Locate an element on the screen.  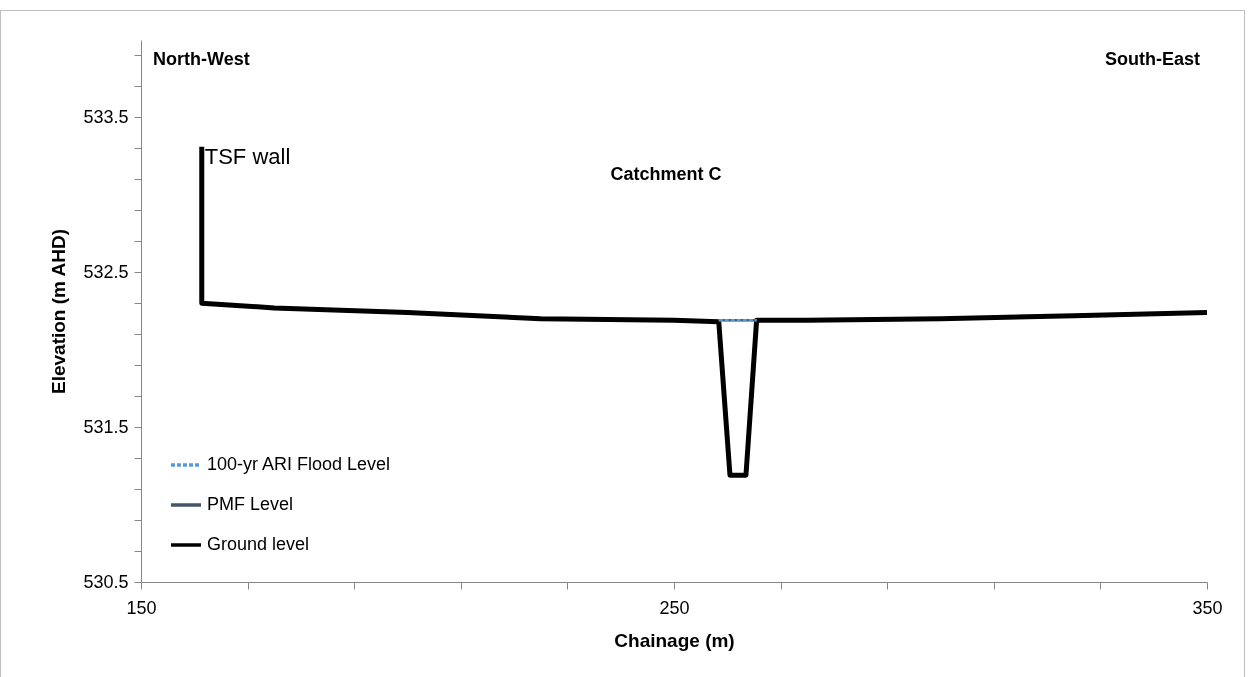
y-tick-label: 533.5 is located at coordinates (106, 116).